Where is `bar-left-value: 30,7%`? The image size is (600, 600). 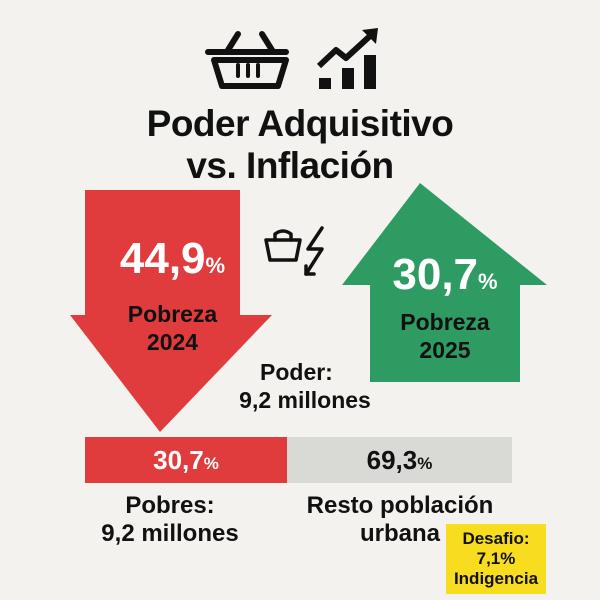
bar-left-value: 30,7% is located at coordinates (186, 460).